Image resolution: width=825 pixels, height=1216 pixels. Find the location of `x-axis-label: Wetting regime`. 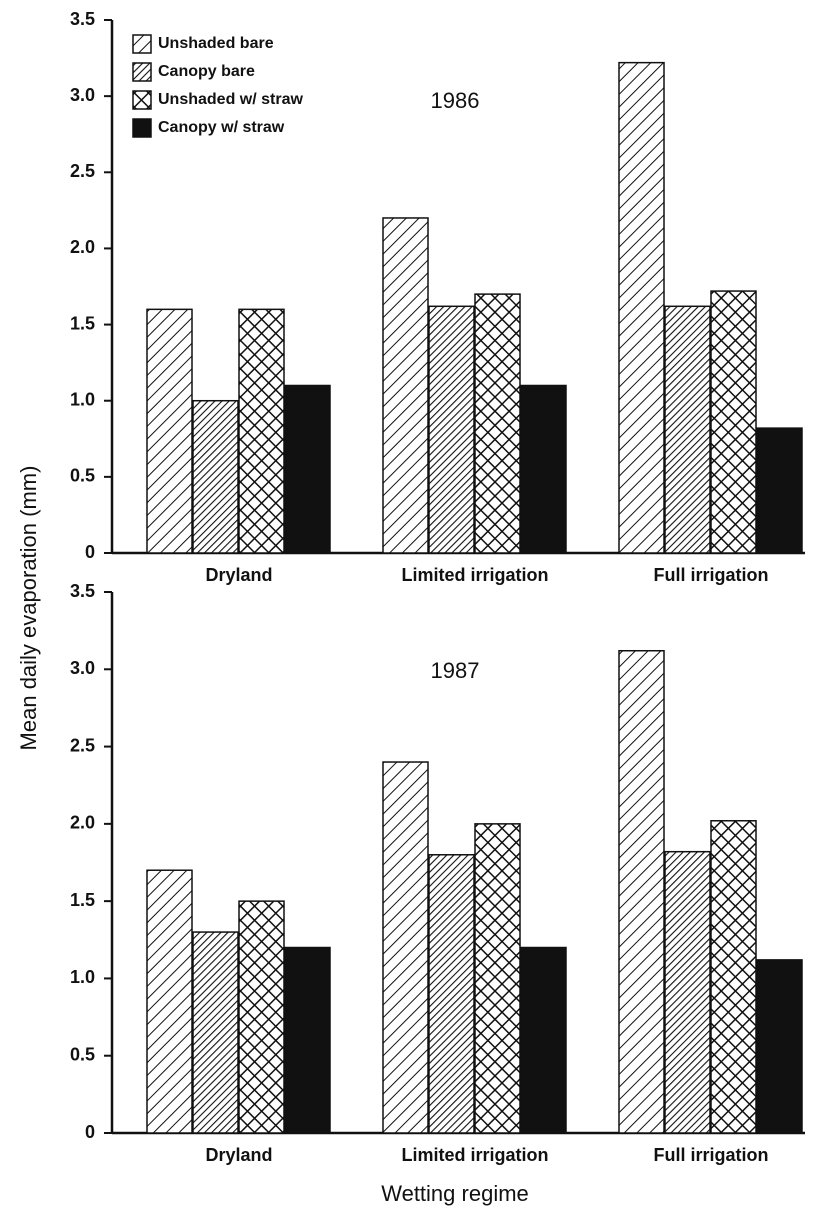

x-axis-label: Wetting regime is located at coordinates (455, 1193).